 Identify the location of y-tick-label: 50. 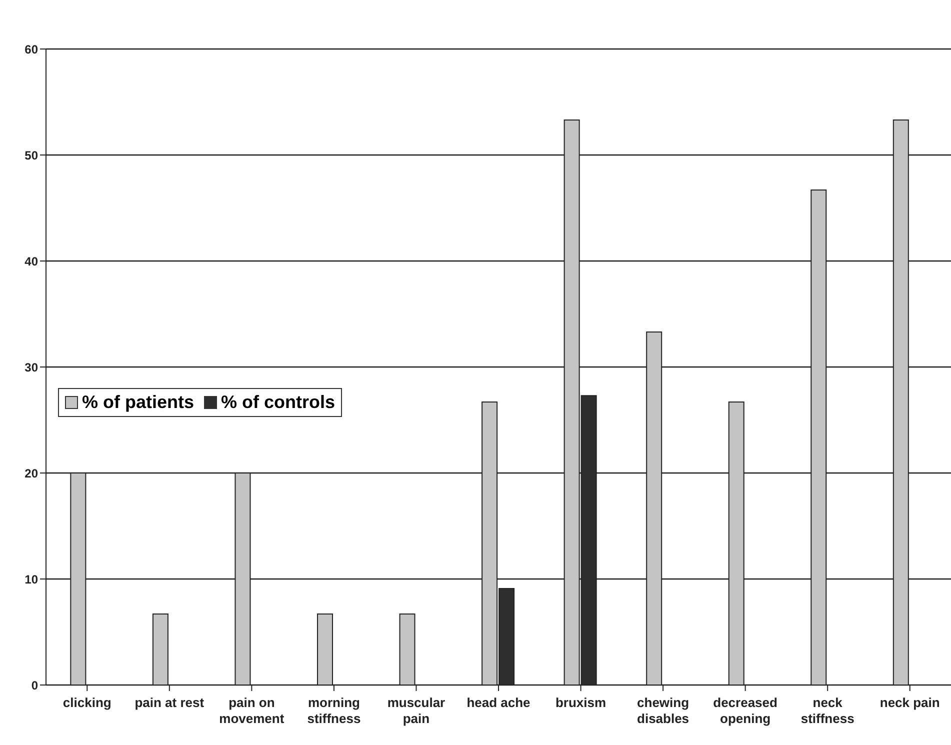
(31, 155).